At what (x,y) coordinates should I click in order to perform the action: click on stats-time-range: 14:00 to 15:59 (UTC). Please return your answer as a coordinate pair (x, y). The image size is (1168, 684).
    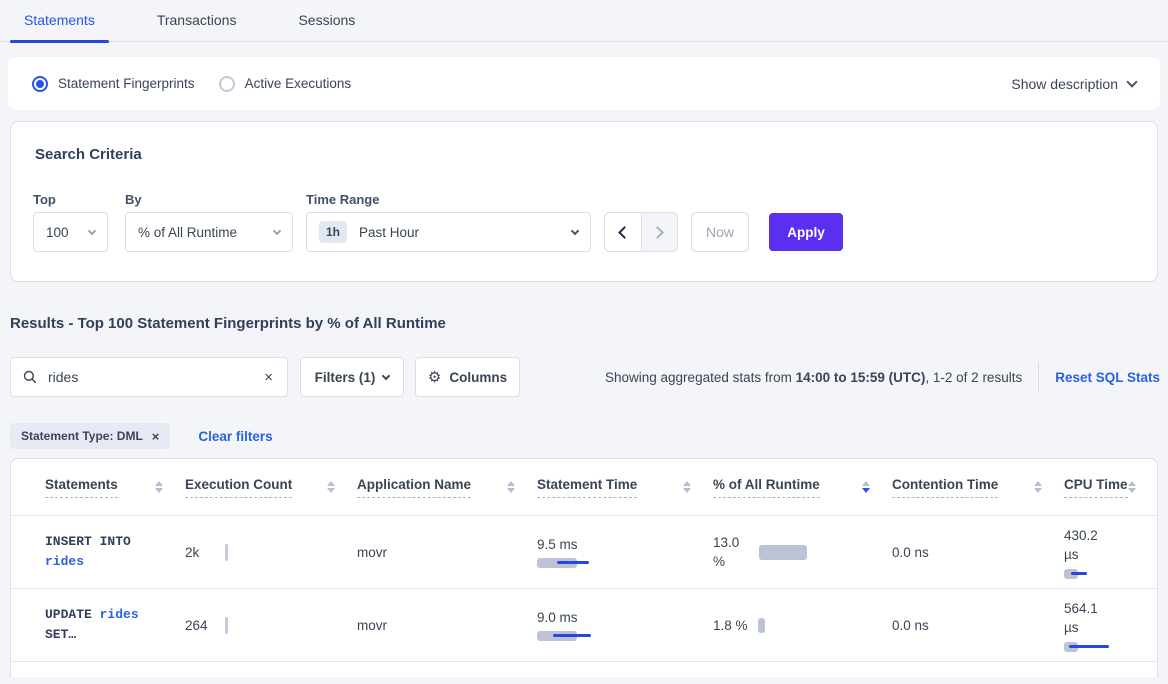
    Looking at the image, I should click on (860, 377).